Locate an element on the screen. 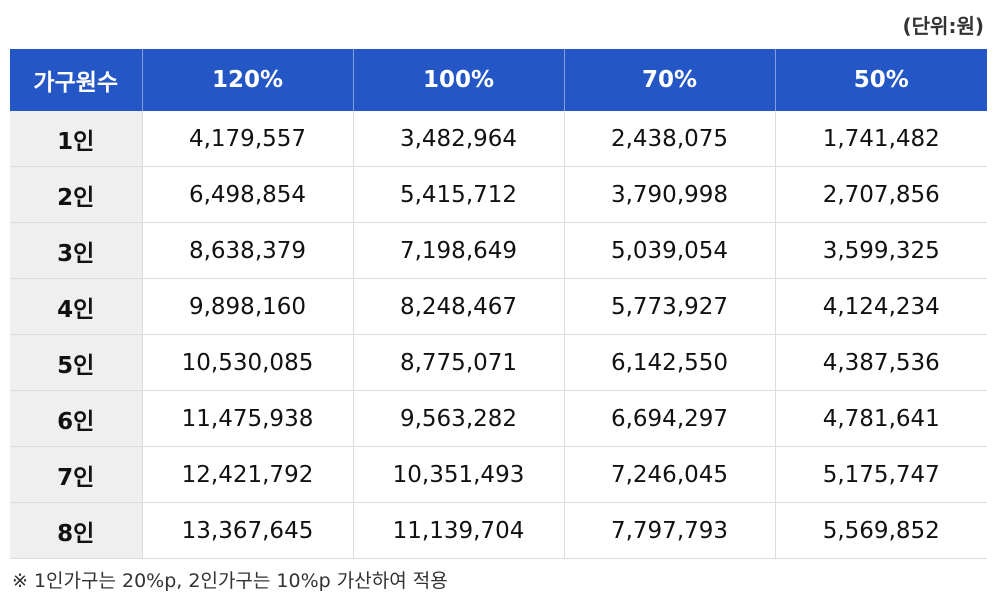 The width and height of the screenshot is (996, 601). table-cell: 6,498,854 is located at coordinates (247, 194).